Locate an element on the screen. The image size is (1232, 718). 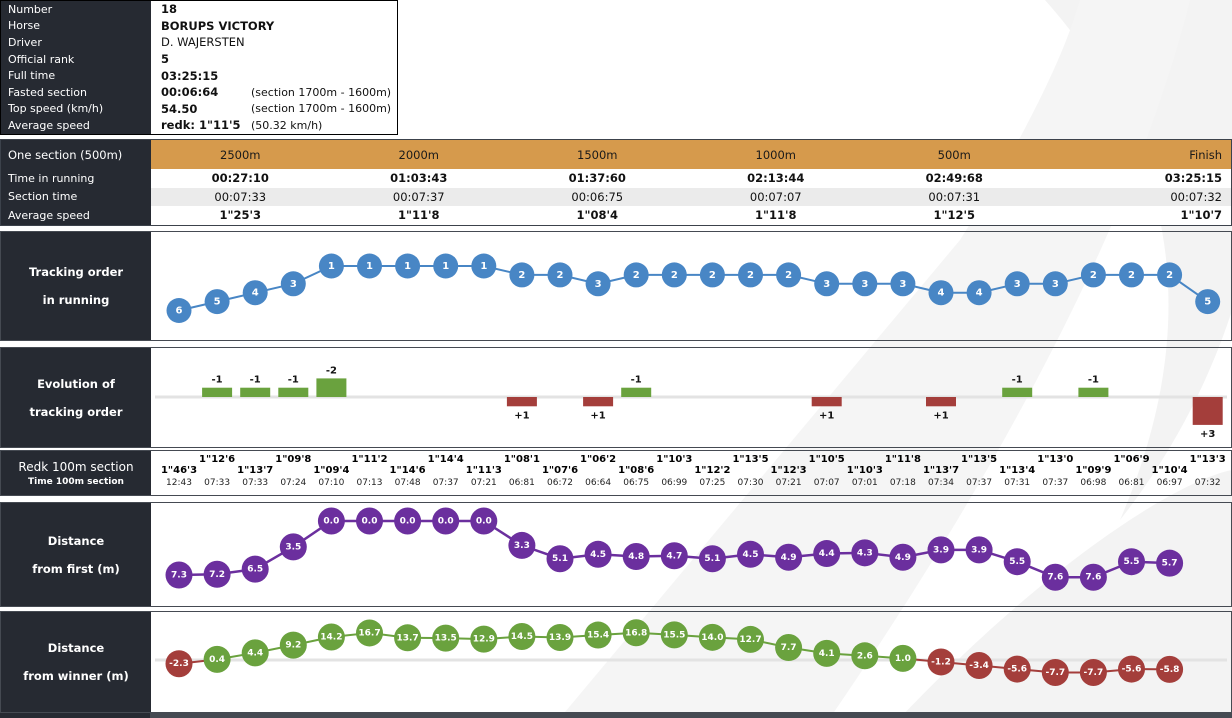
distance-first-value: 4.5 is located at coordinates (751, 555).